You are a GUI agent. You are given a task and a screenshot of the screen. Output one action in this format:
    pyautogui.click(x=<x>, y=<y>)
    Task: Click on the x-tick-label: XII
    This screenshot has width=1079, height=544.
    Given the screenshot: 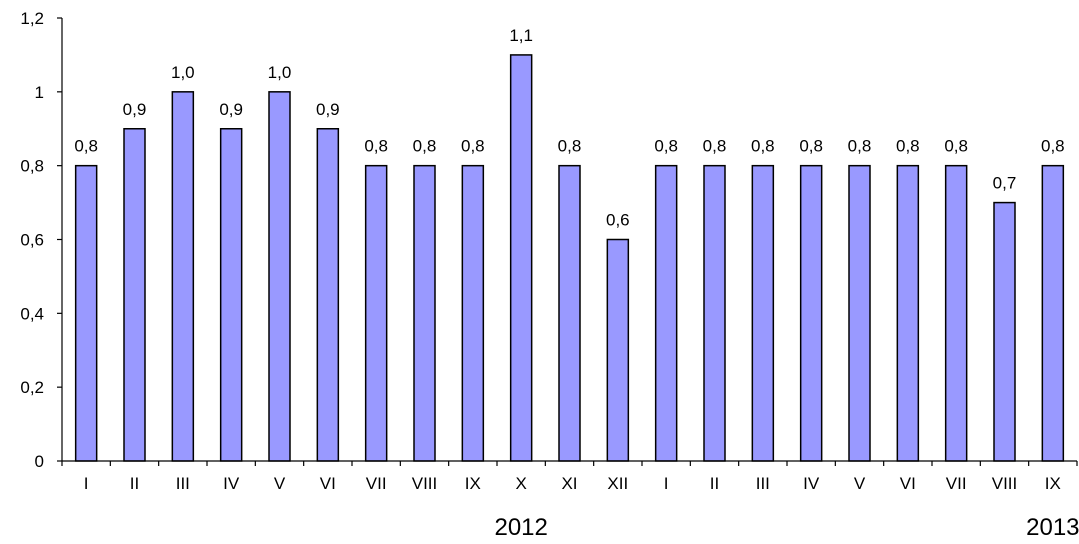 What is the action you would take?
    pyautogui.click(x=617, y=483)
    